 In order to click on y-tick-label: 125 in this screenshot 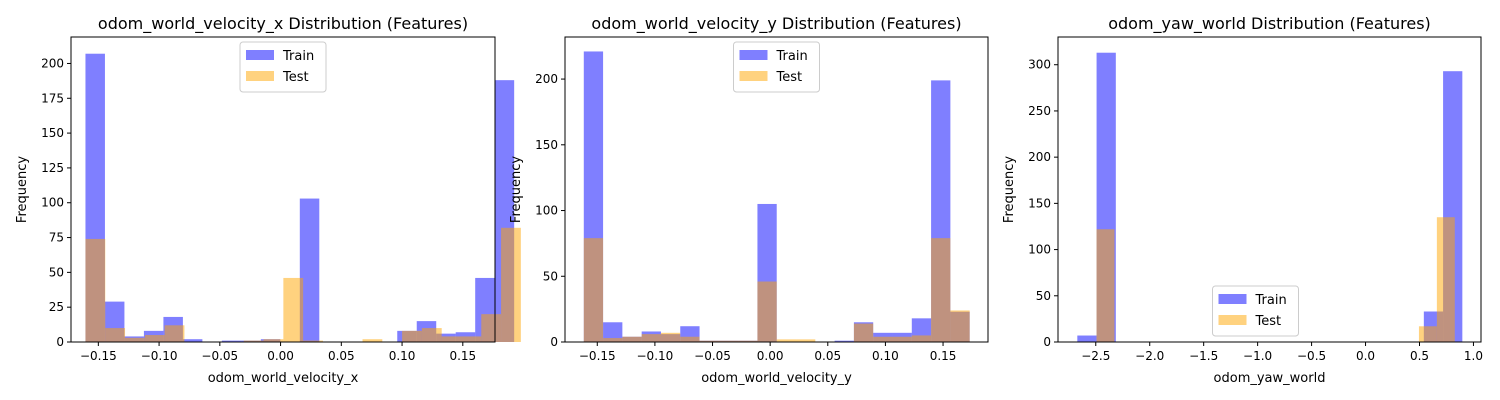, I will do `click(52, 168)`.